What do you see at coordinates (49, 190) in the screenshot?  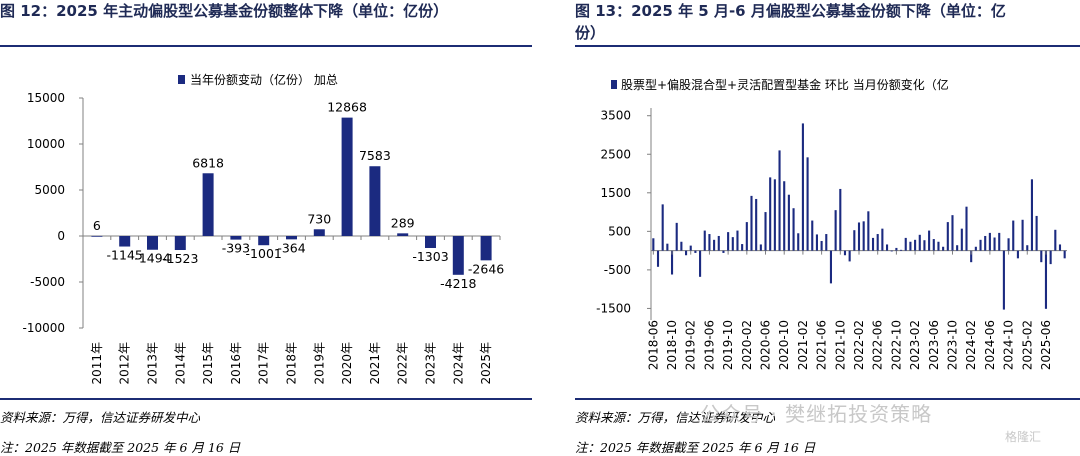 I see `y-tick-label: 5000` at bounding box center [49, 190].